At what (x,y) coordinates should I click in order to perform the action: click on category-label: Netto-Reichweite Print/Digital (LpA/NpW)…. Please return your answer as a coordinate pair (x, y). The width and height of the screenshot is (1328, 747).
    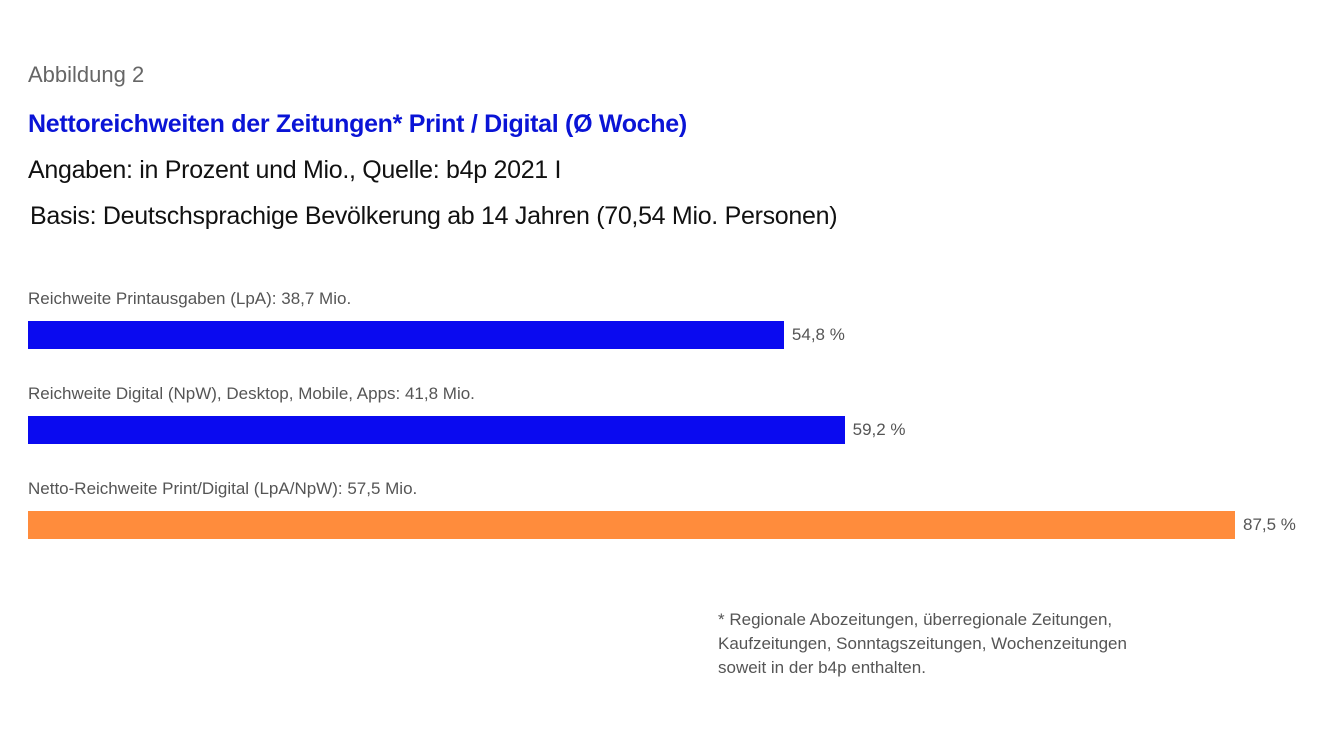
    Looking at the image, I should click on (223, 488).